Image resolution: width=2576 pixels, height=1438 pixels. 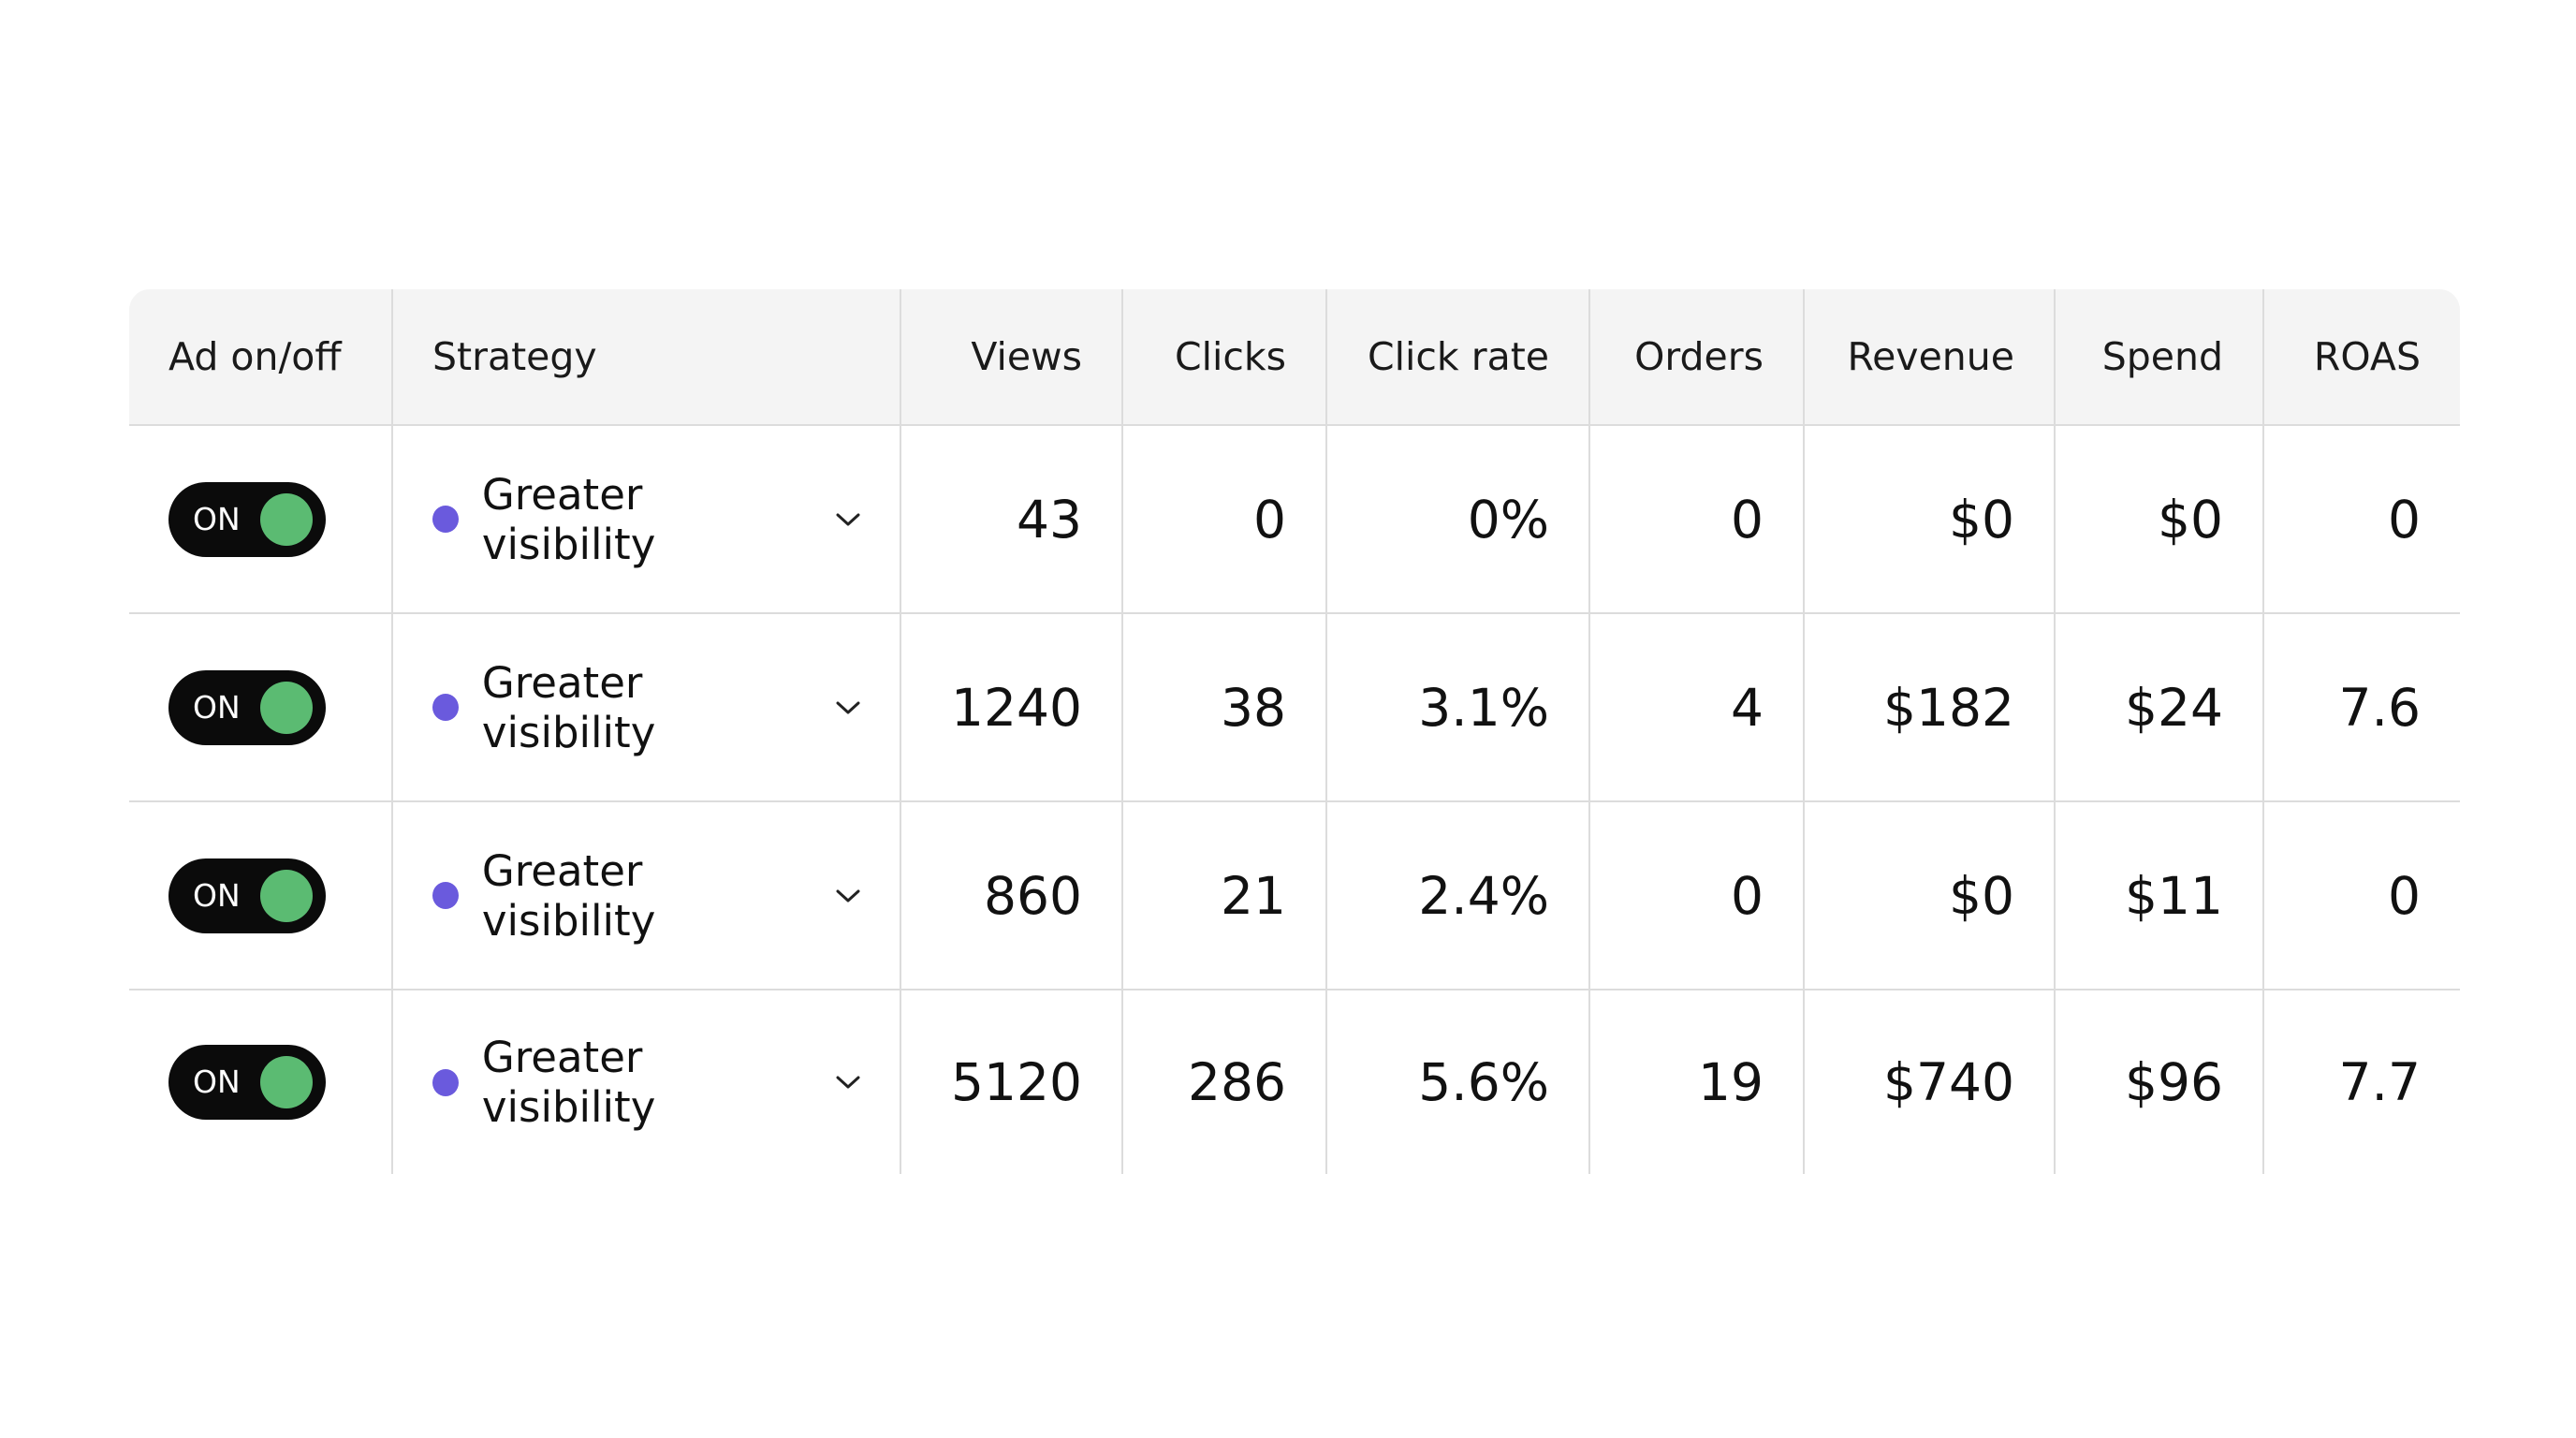 I want to click on column-header: Strategy, so click(x=645, y=357).